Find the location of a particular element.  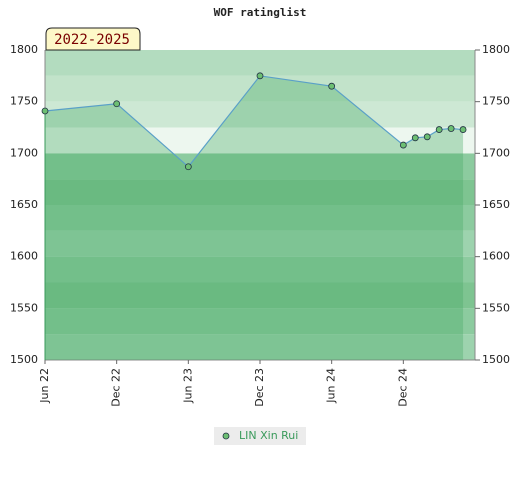

y-tick-label-right: 1750 is located at coordinates (496, 101).